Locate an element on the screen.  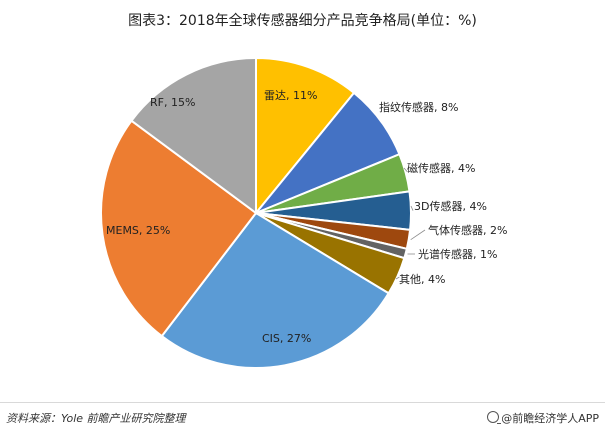
slice-label-5: 光谱传感器, 1% is located at coordinates (457, 254).